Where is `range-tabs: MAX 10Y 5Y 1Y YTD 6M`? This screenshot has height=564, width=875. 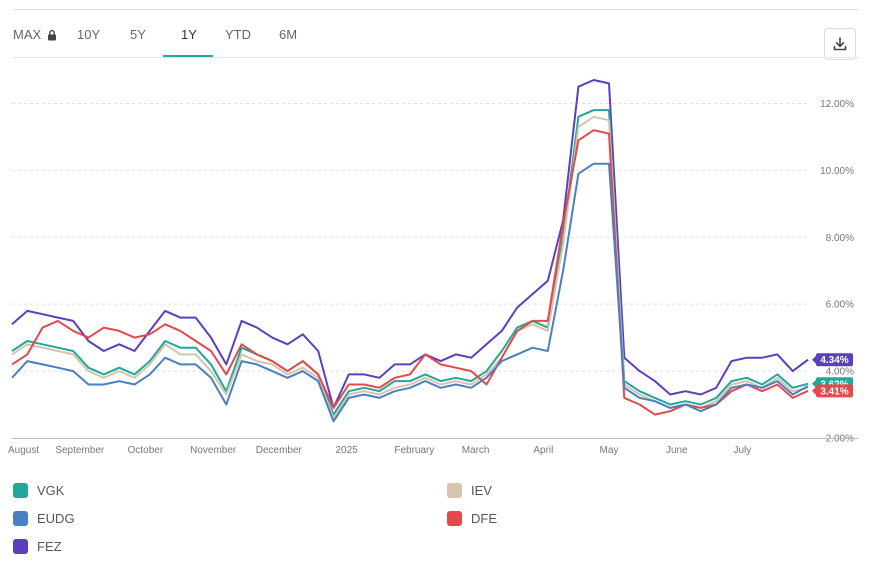 range-tabs: MAX 10Y 5Y 1Y YTD 6M is located at coordinates (437, 35).